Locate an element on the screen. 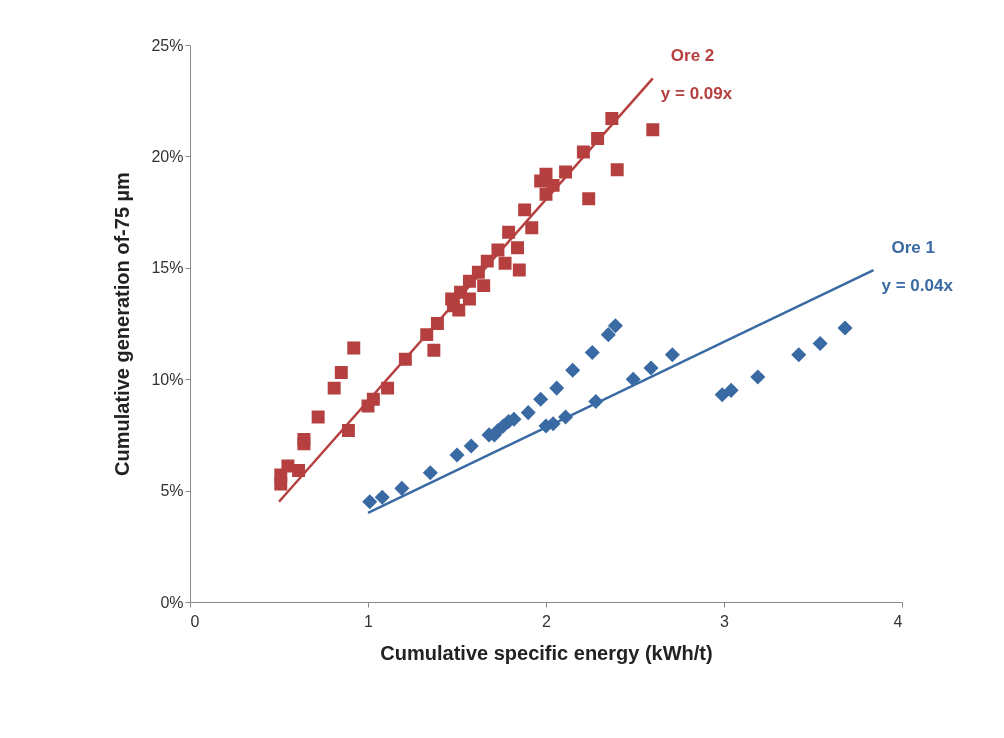  y-tick-label: 20% is located at coordinates (167, 156).